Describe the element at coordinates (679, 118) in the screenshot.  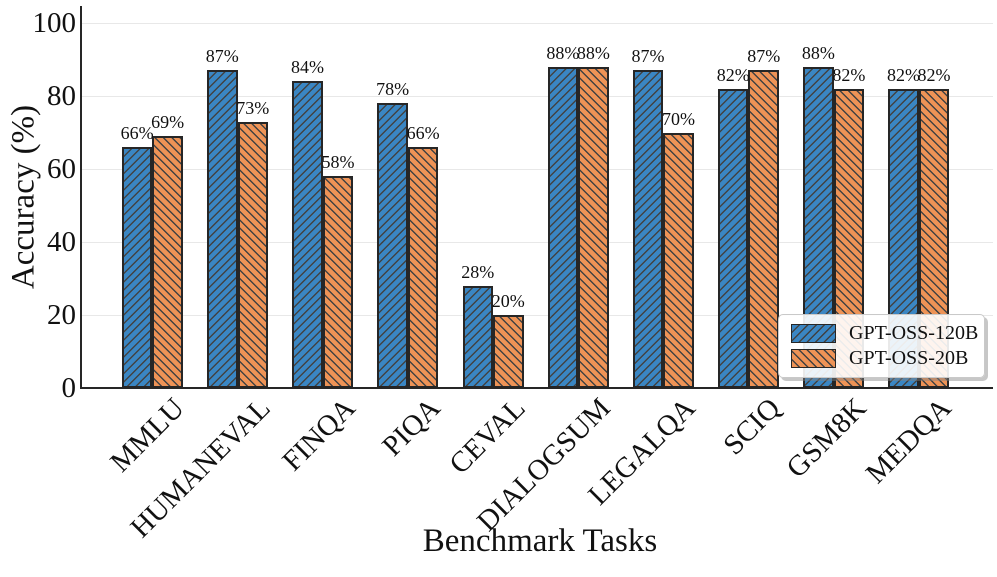
I see `bar-value-label: 70%` at that location.